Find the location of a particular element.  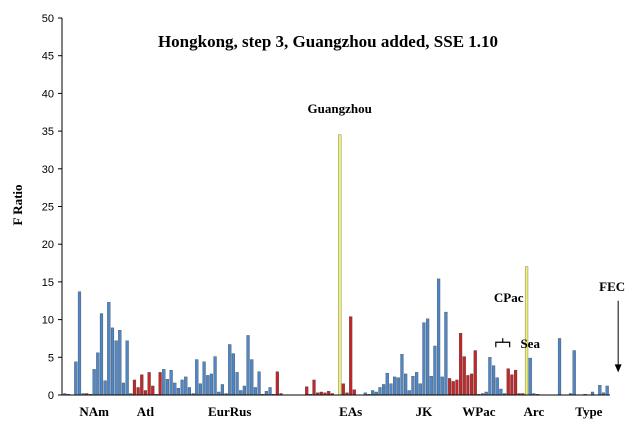

group-label: Atl is located at coordinates (146, 411).